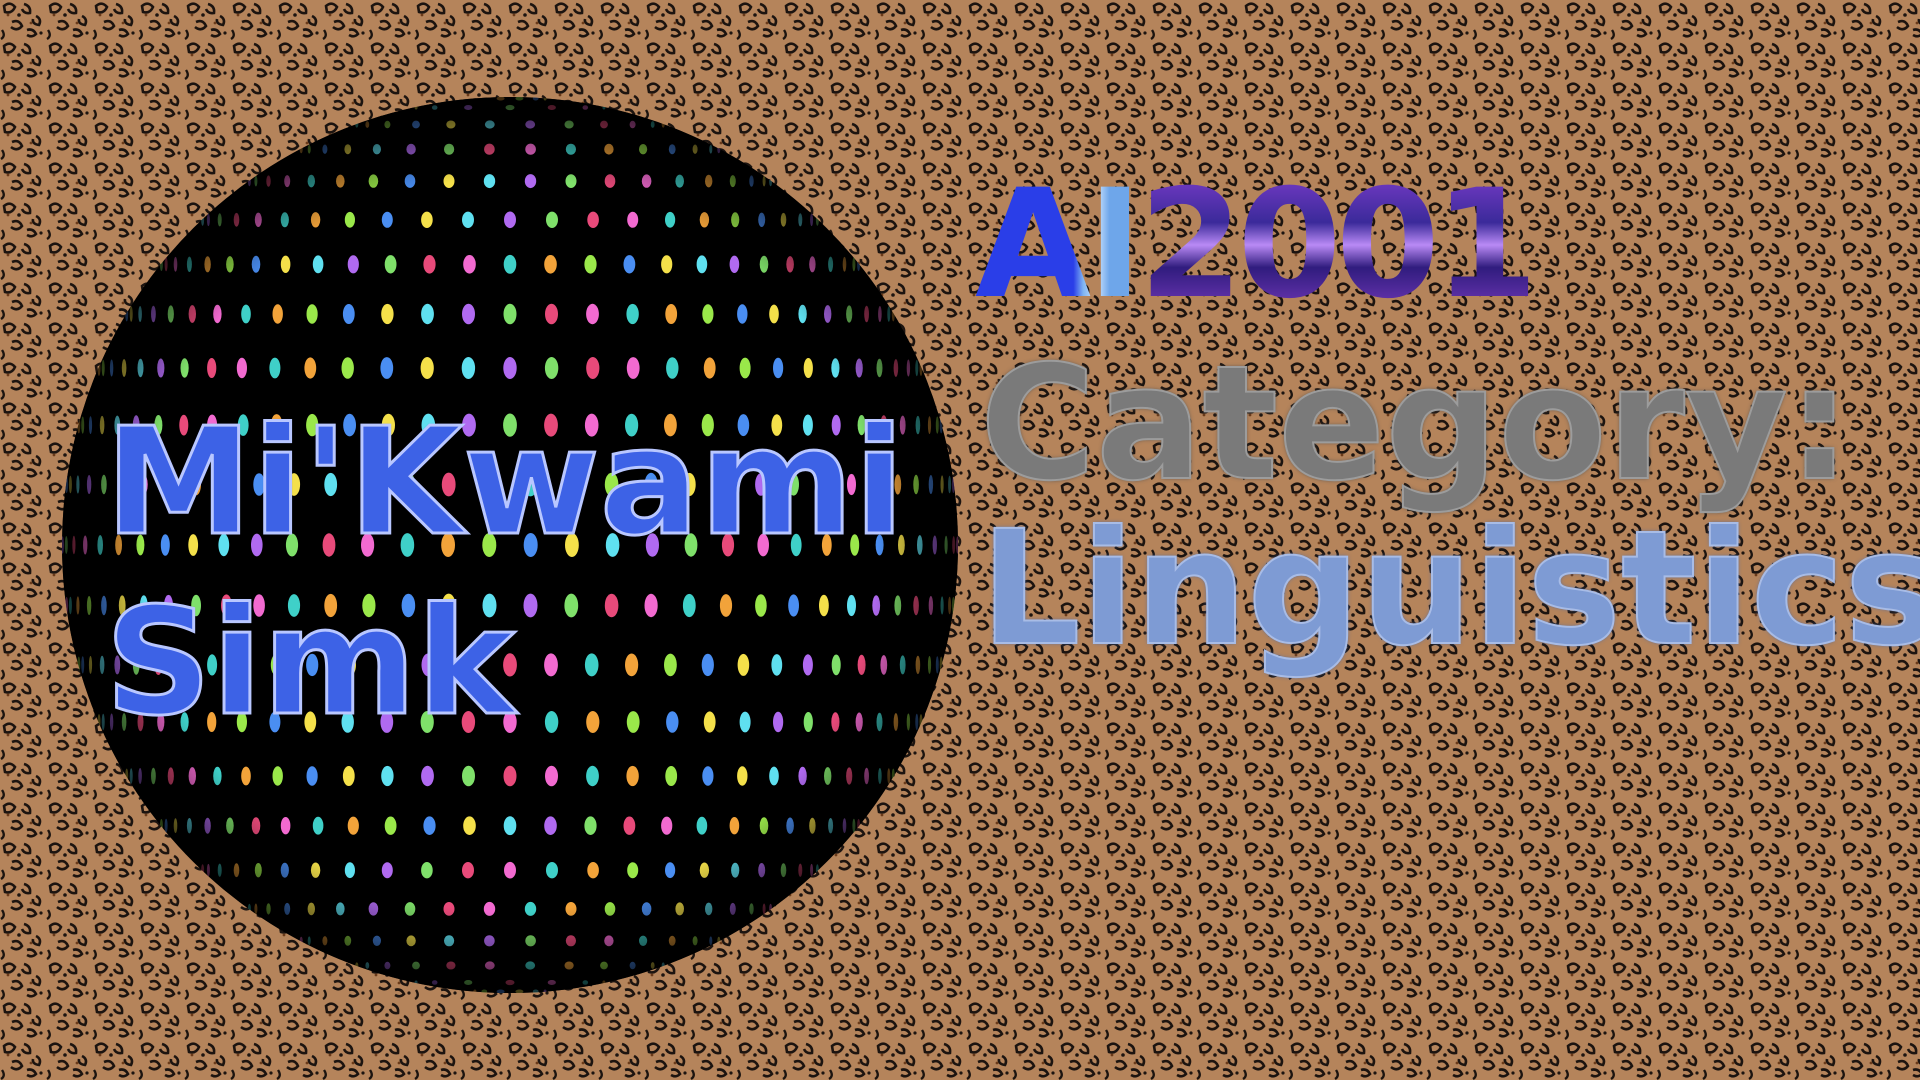  What do you see at coordinates (1059, 245) in the screenshot?
I see `ai-prefix: AI` at bounding box center [1059, 245].